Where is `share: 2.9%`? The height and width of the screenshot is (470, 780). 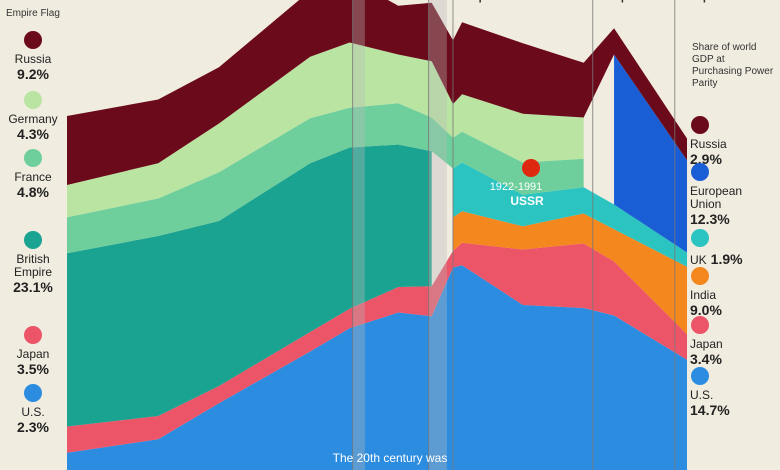
share: 2.9% is located at coordinates (706, 159).